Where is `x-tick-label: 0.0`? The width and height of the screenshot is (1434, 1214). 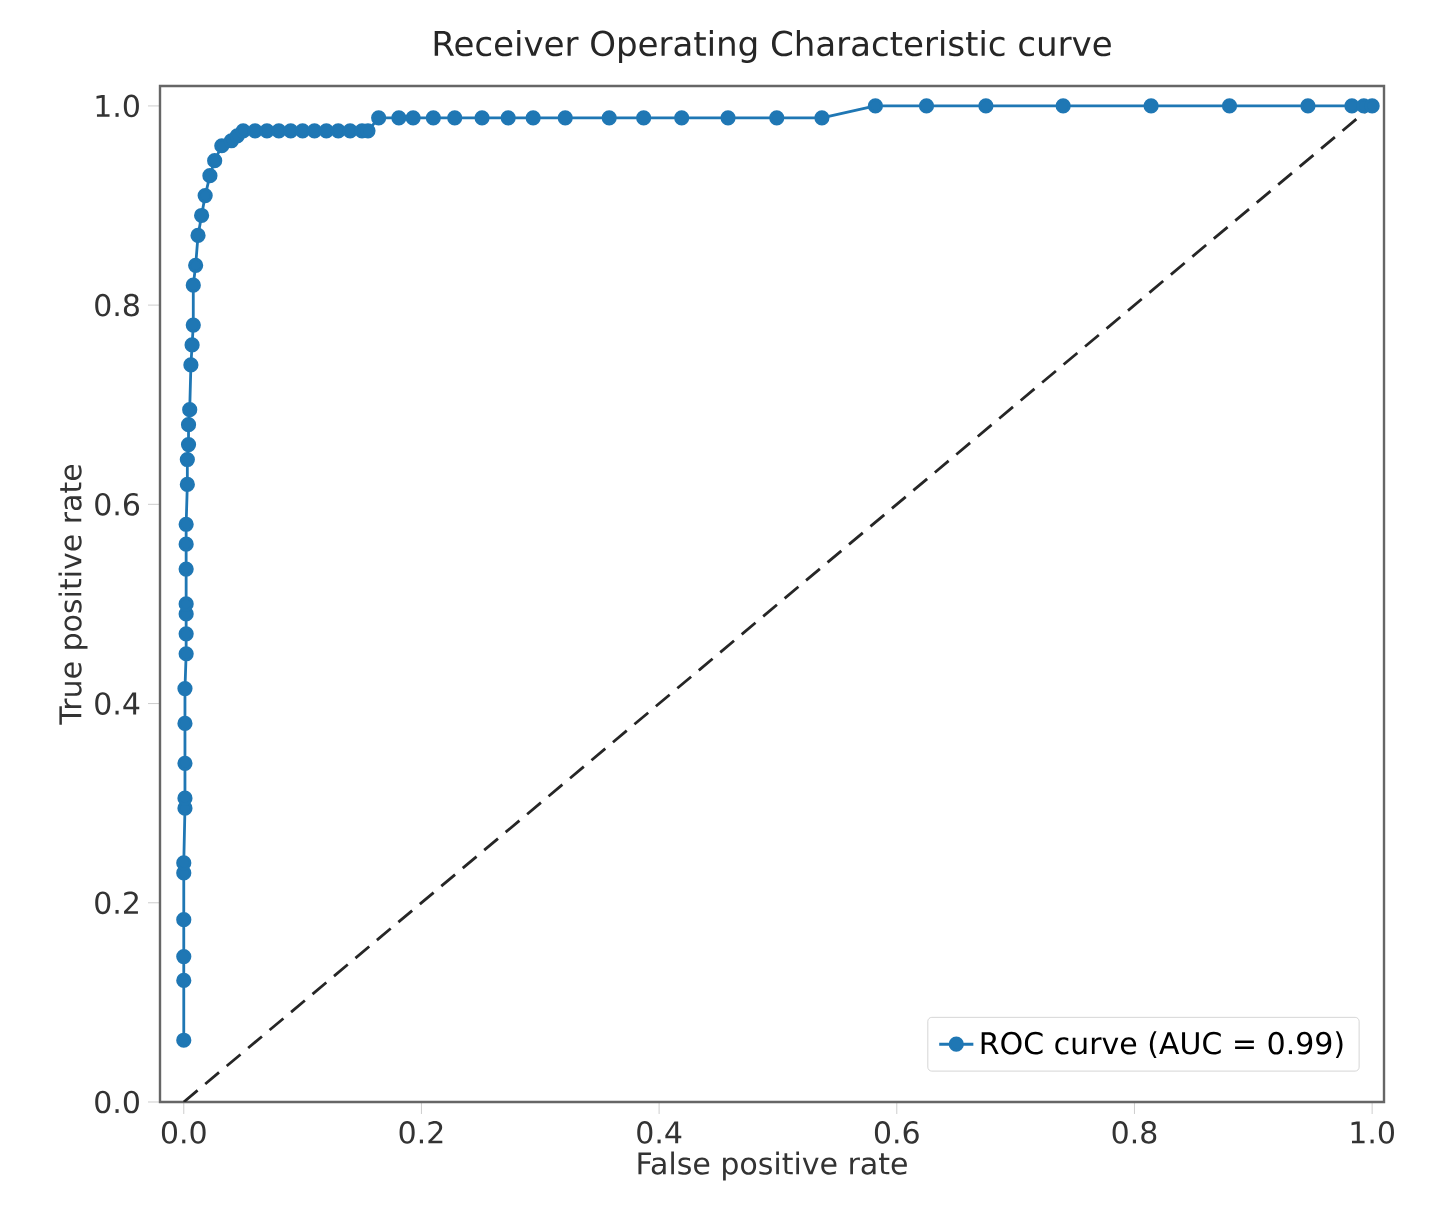 x-tick-label: 0.0 is located at coordinates (183, 1132).